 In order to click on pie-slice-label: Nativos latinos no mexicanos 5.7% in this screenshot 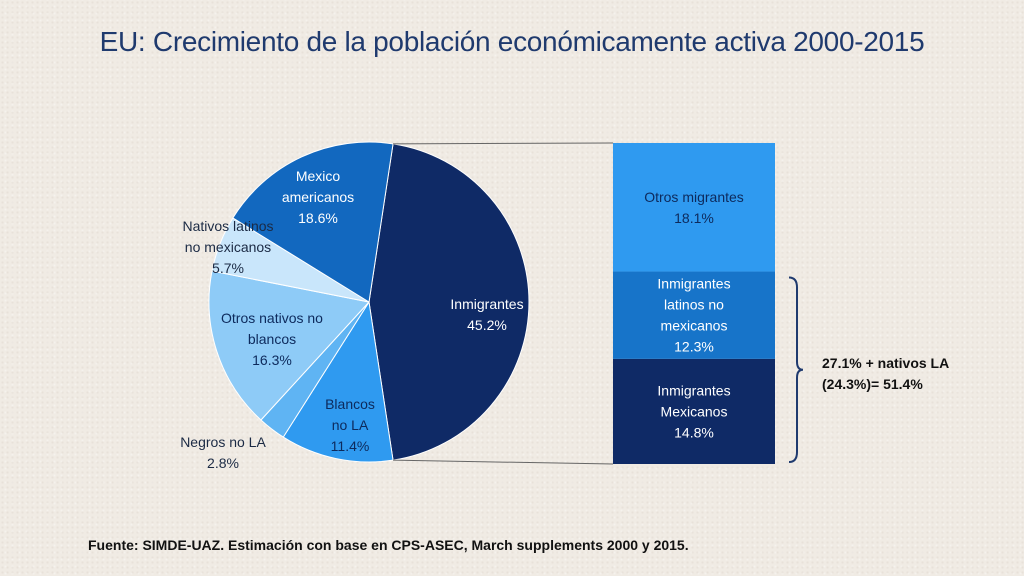, I will do `click(227, 247)`.